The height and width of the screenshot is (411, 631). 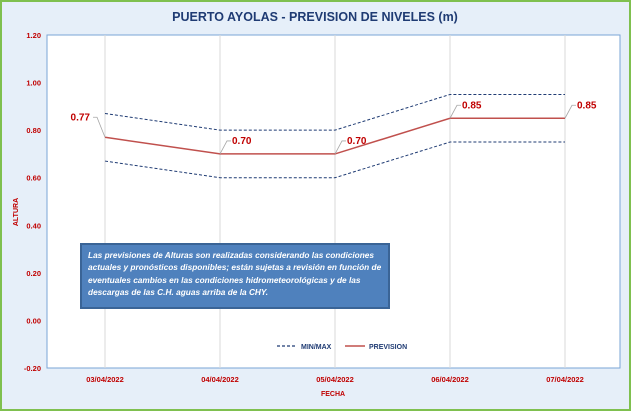 I want to click on y-axis-label: ALTURA, so click(x=16, y=212).